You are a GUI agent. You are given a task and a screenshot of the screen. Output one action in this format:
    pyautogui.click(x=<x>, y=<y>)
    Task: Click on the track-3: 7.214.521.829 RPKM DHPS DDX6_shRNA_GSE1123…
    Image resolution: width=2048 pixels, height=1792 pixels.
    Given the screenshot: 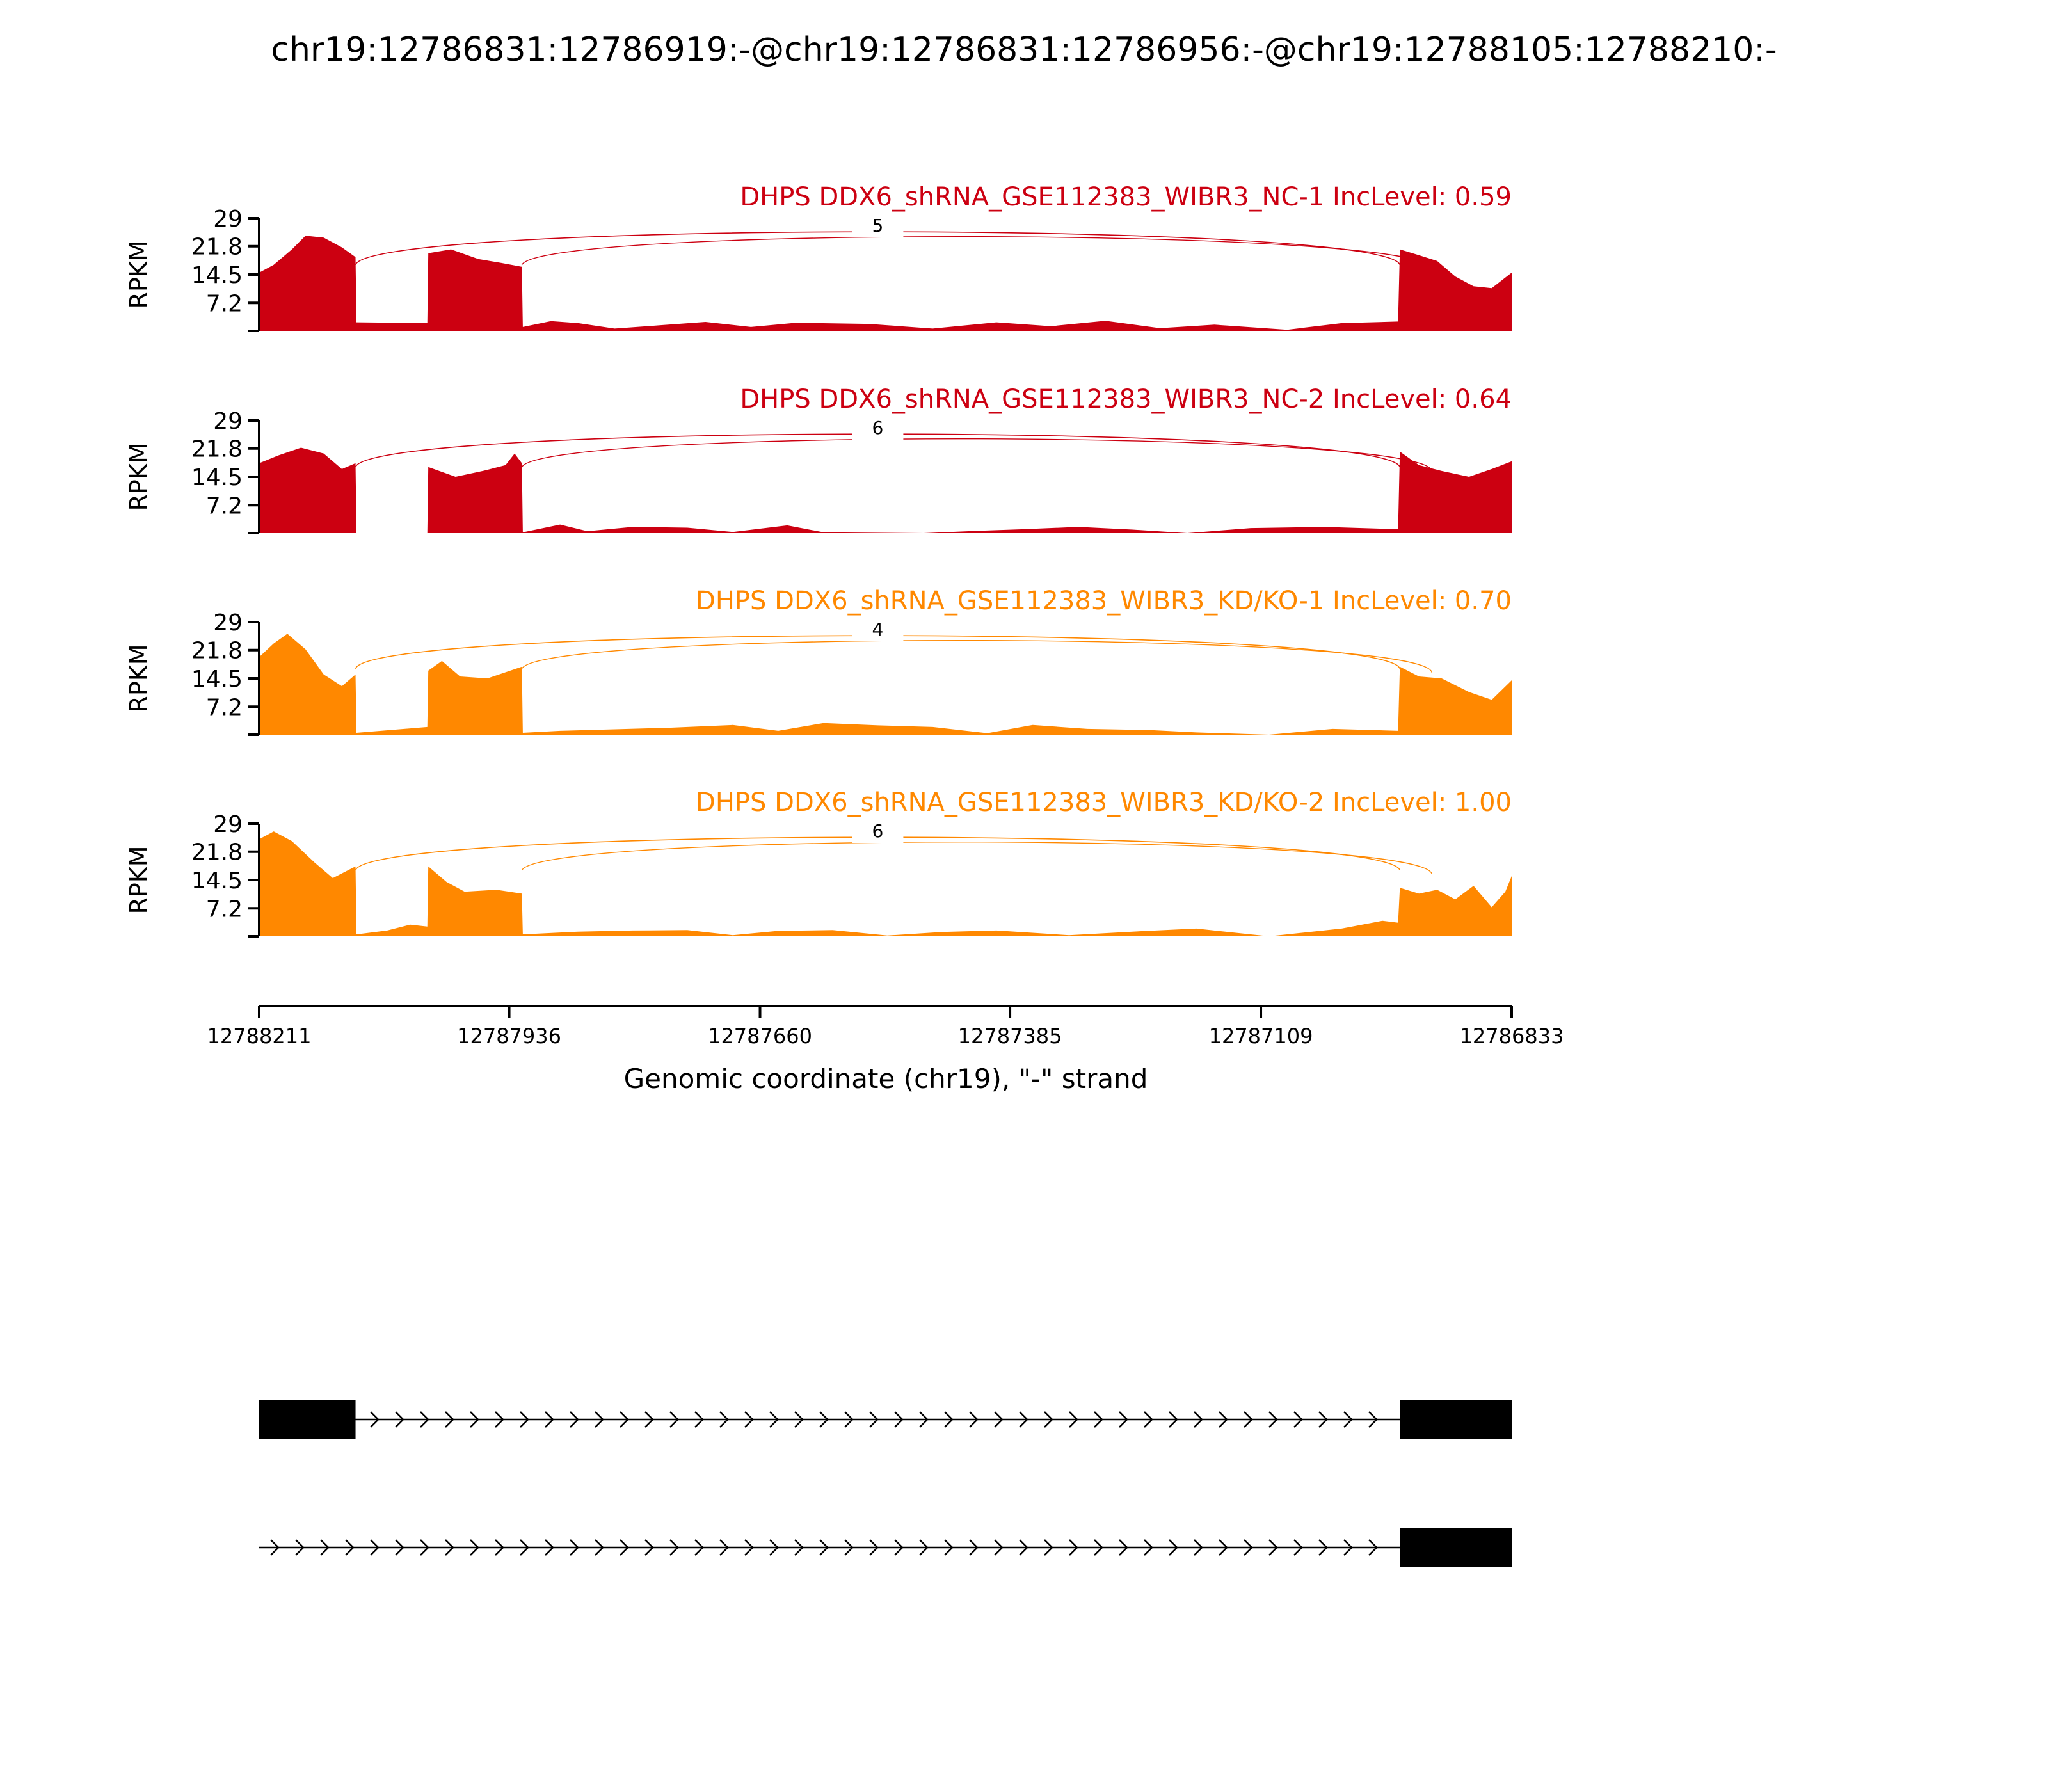 What is the action you would take?
    pyautogui.click(x=818, y=661)
    